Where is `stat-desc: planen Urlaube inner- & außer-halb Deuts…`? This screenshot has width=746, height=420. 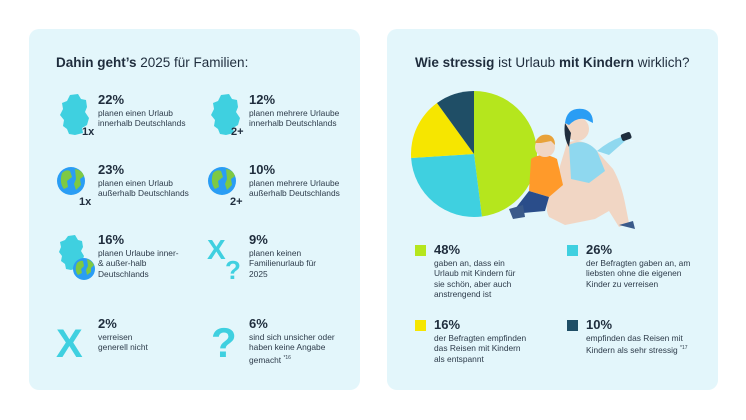
stat-desc: planen Urlaube inner- & außer-halb Deuts… is located at coordinates (138, 263).